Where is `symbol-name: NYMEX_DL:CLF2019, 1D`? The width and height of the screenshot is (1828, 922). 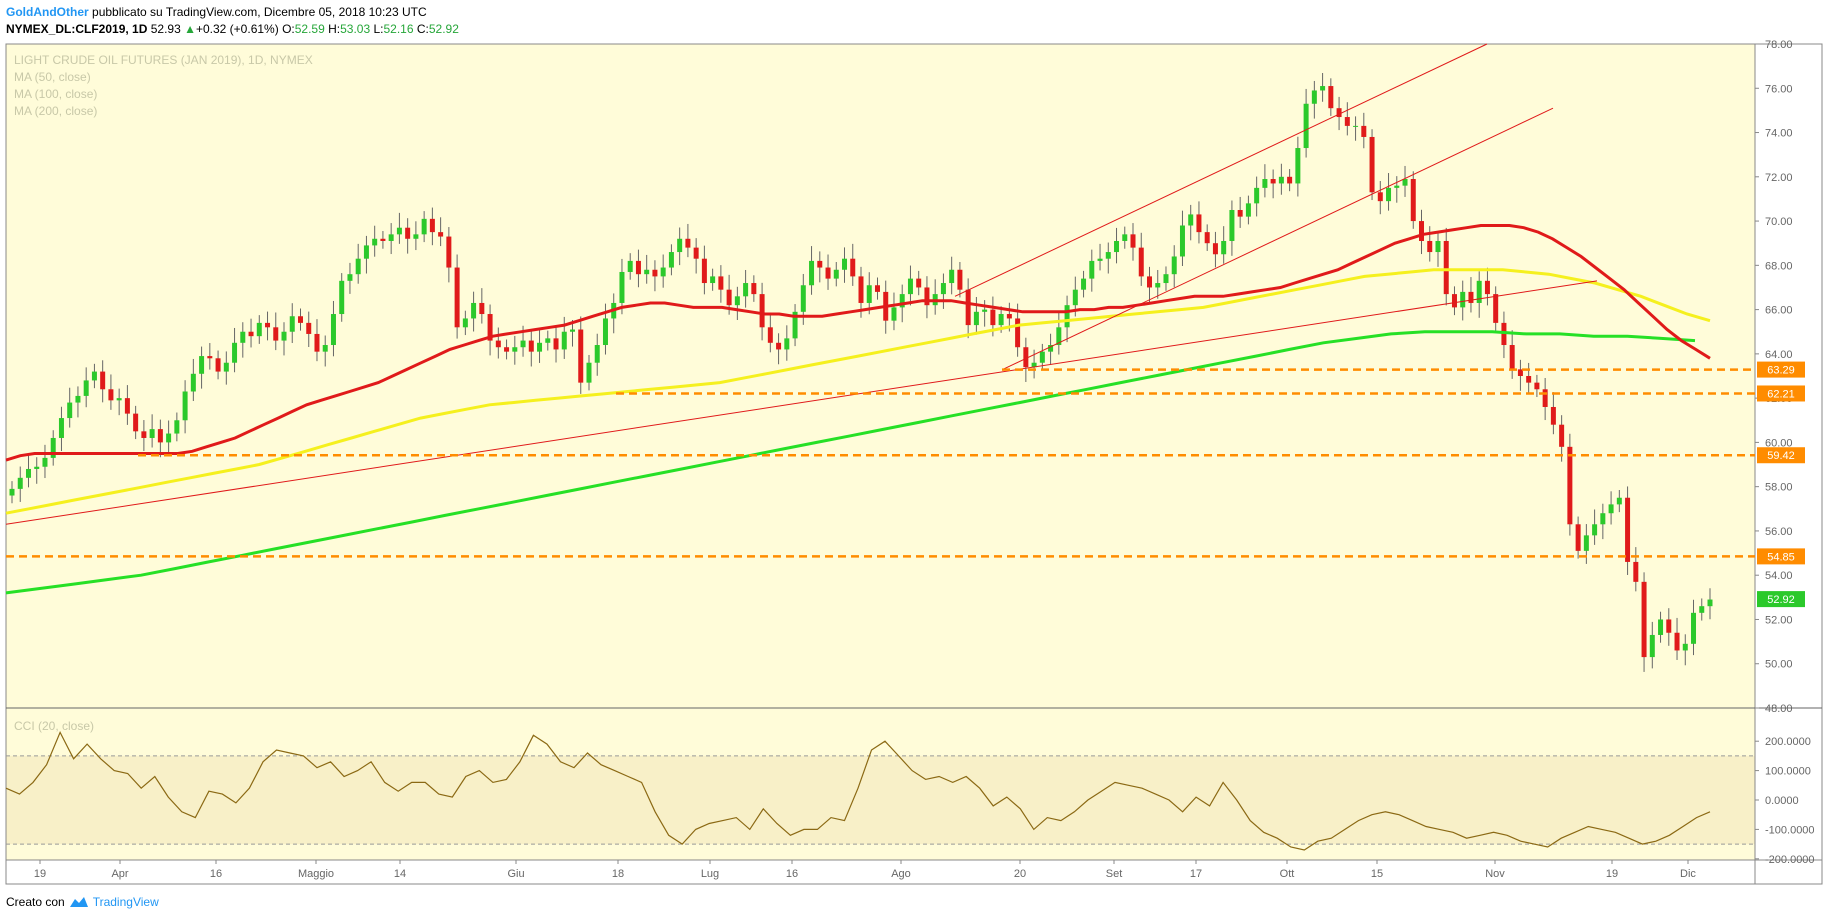
symbol-name: NYMEX_DL:CLF2019, 1D is located at coordinates (77, 29).